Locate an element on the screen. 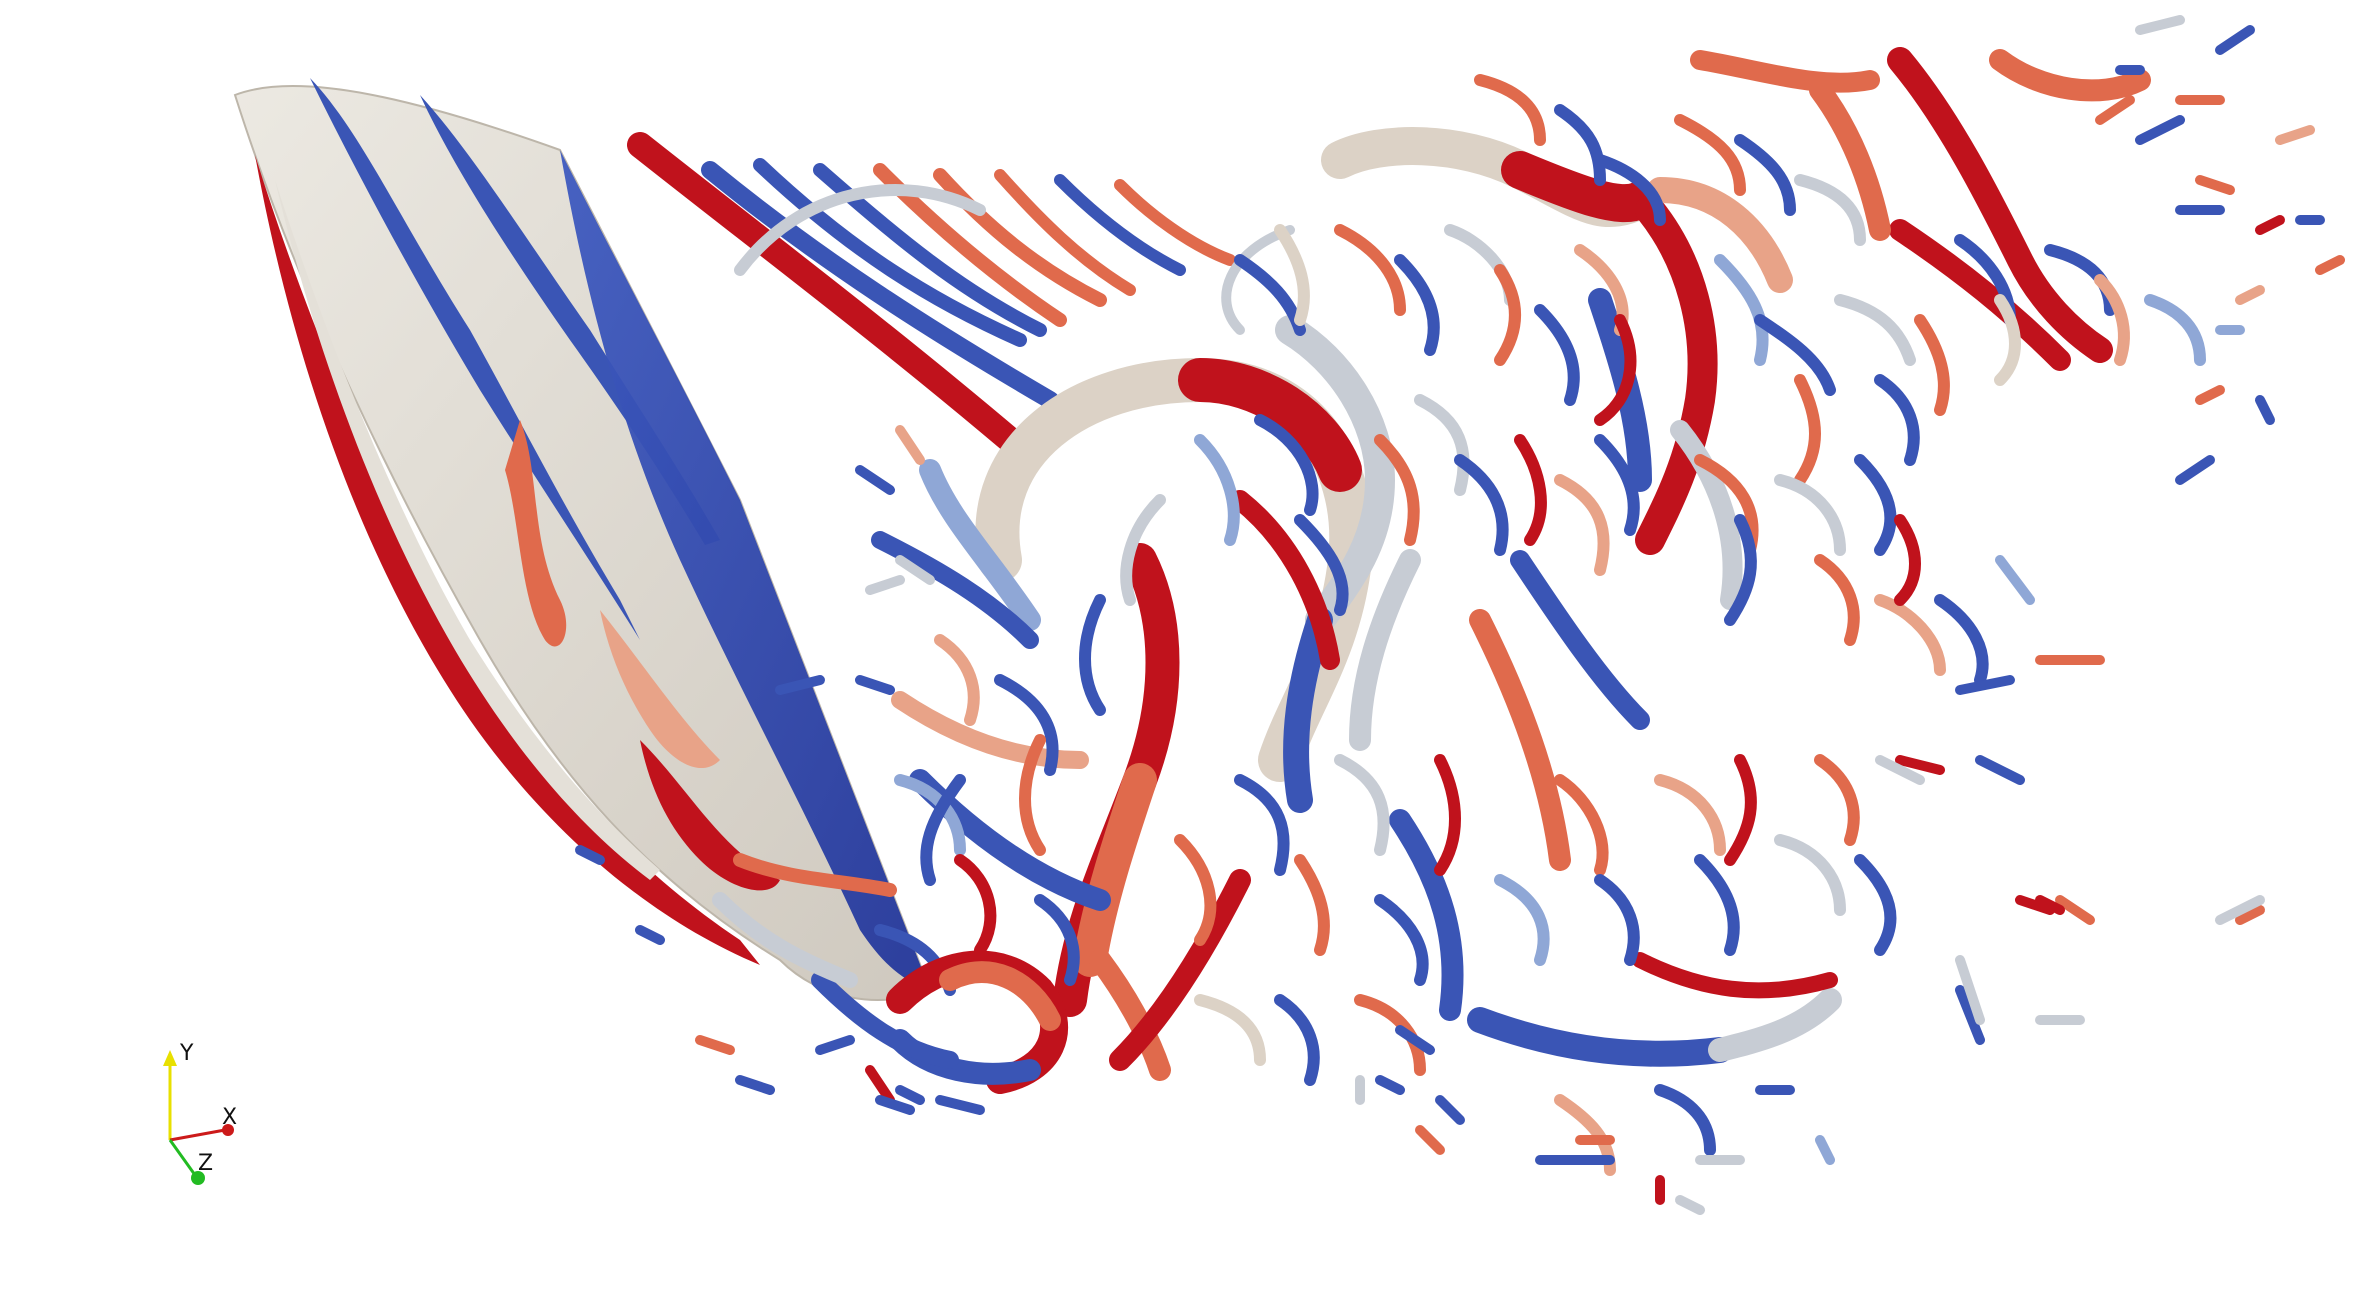  z-axis-label: Z is located at coordinates (205, 1163).